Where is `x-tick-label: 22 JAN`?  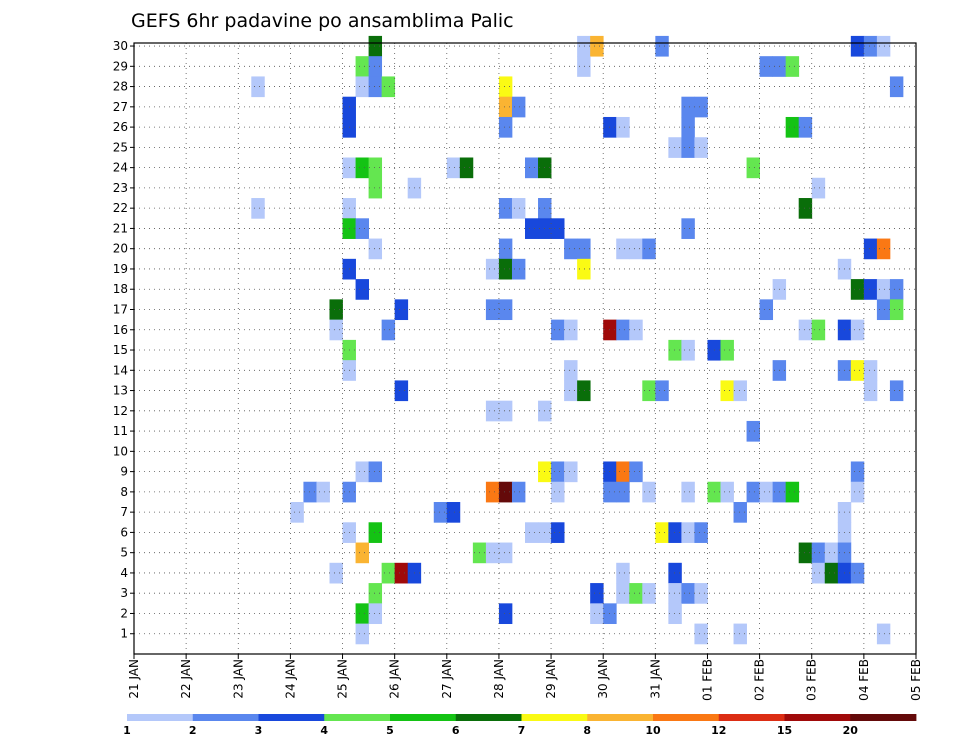 x-tick-label: 22 JAN is located at coordinates (186, 679).